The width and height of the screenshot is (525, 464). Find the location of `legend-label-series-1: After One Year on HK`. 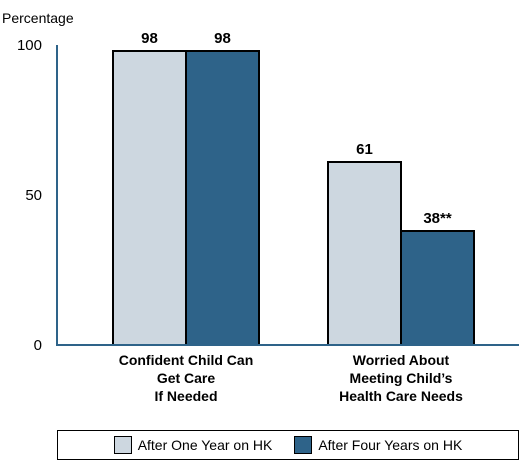

legend-label-series-1: After One Year on HK is located at coordinates (205, 445).